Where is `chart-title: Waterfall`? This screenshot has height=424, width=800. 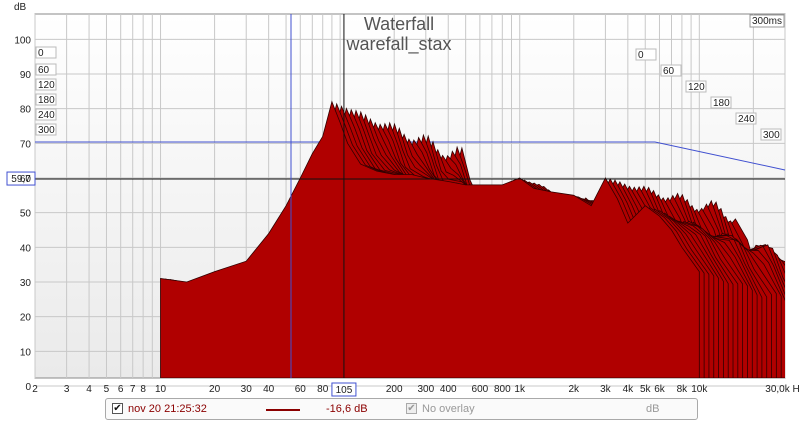 chart-title: Waterfall is located at coordinates (399, 24).